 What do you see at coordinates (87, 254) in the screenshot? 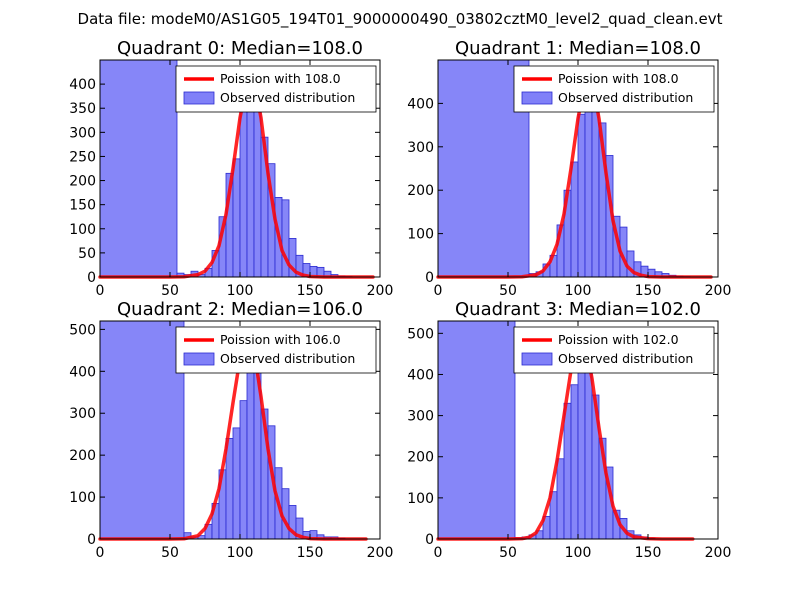
I see `y-tick-label: 50` at bounding box center [87, 254].